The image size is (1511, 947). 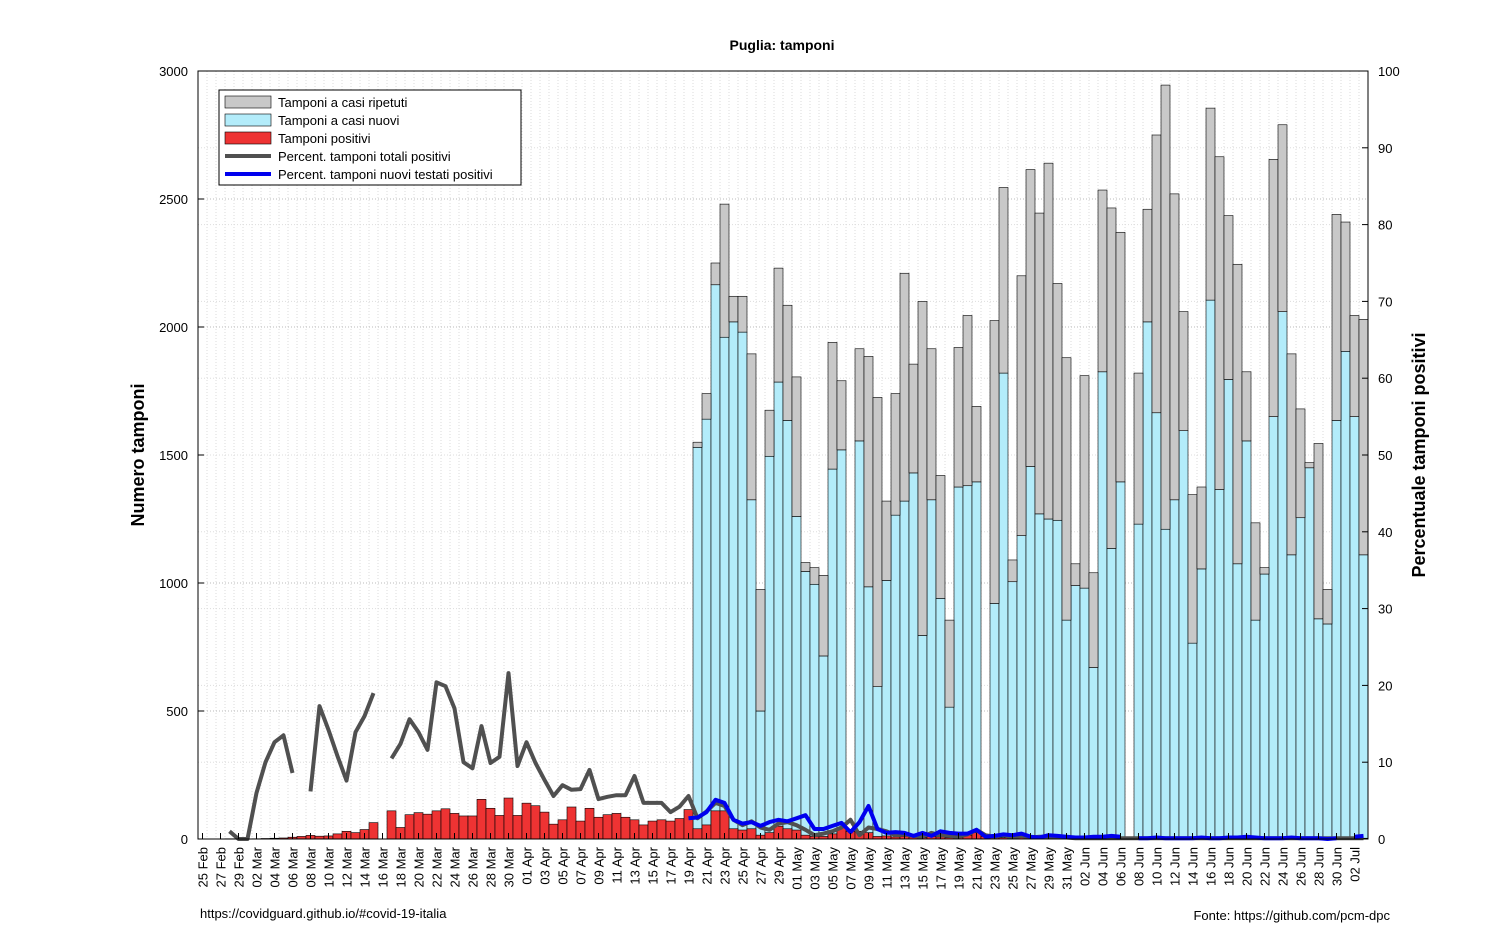 What do you see at coordinates (599, 865) in the screenshot?
I see `x-tick-label: 09 Apr` at bounding box center [599, 865].